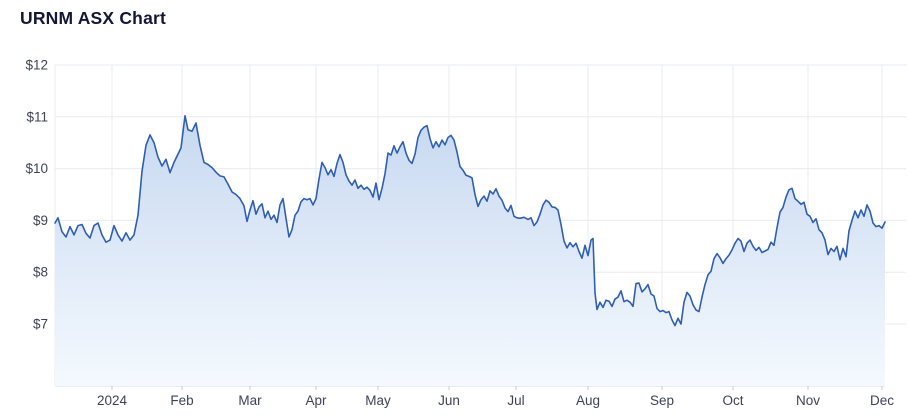  Describe the element at coordinates (37, 116) in the screenshot. I see `y-tick-label: $11` at that location.